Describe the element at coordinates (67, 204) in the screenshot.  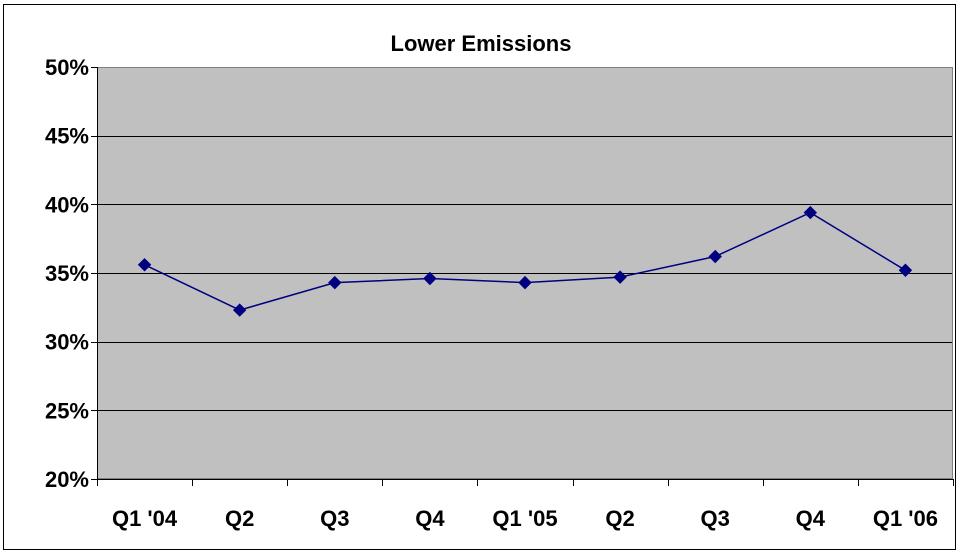
I see `y-tick-label: 40%` at that location.